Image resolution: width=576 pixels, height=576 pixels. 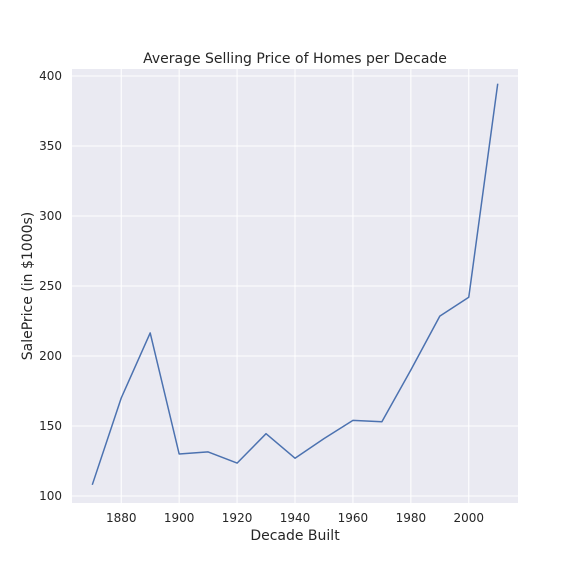 I want to click on x-tick-labels: 1880 1900 1920 1940 1960 1980 2000, so click(x=295, y=518).